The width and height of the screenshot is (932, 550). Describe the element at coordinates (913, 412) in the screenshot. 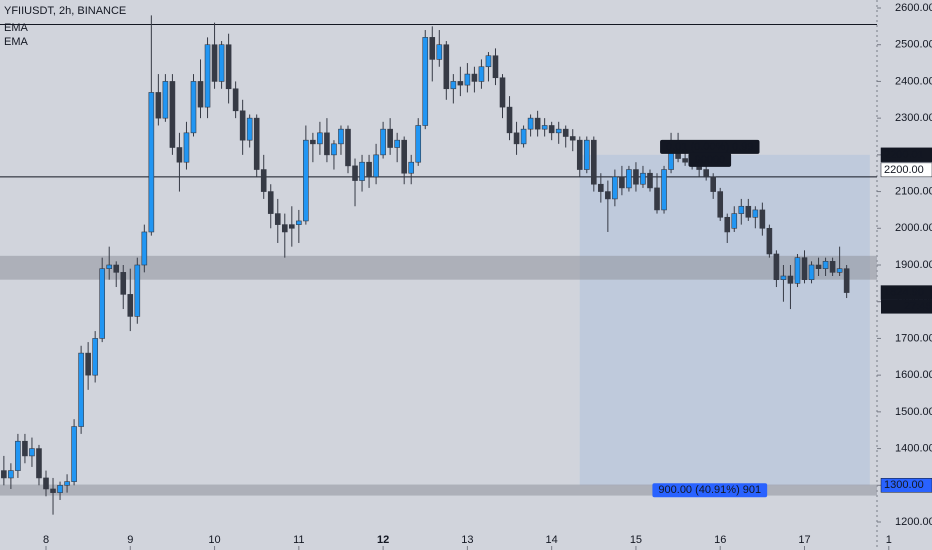

I see `y-tick-label: 1500.00` at that location.